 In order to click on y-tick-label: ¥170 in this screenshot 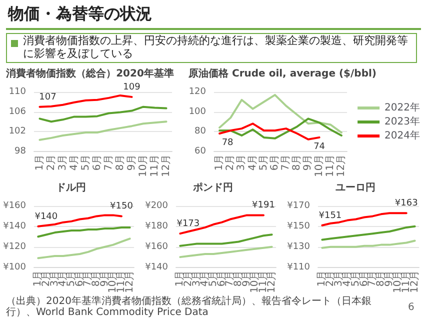, I will do `click(298, 206)`.